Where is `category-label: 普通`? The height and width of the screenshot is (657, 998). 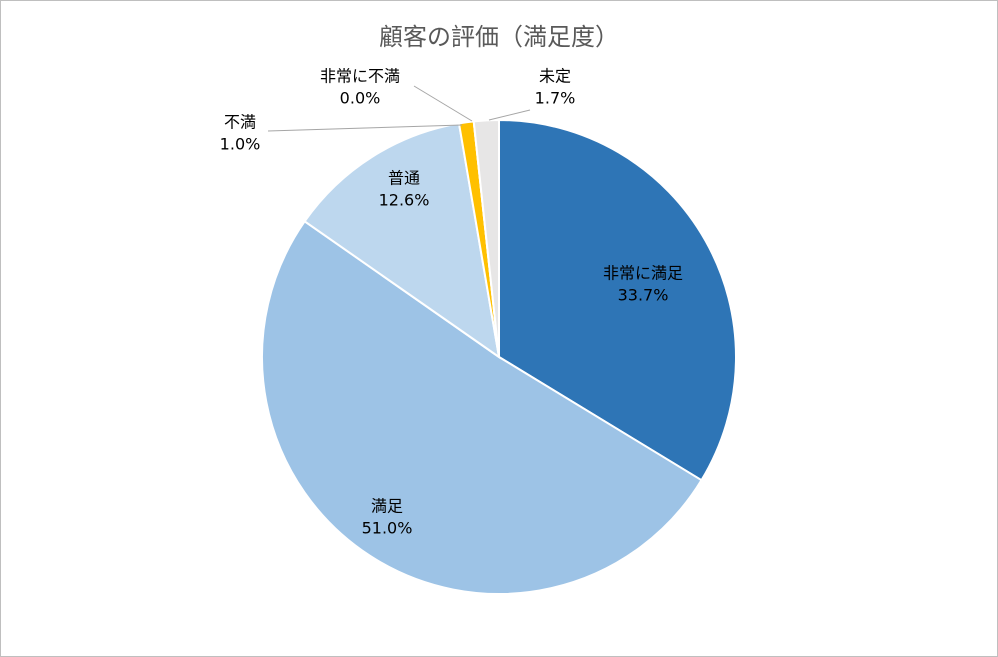
category-label: 普通 is located at coordinates (404, 178).